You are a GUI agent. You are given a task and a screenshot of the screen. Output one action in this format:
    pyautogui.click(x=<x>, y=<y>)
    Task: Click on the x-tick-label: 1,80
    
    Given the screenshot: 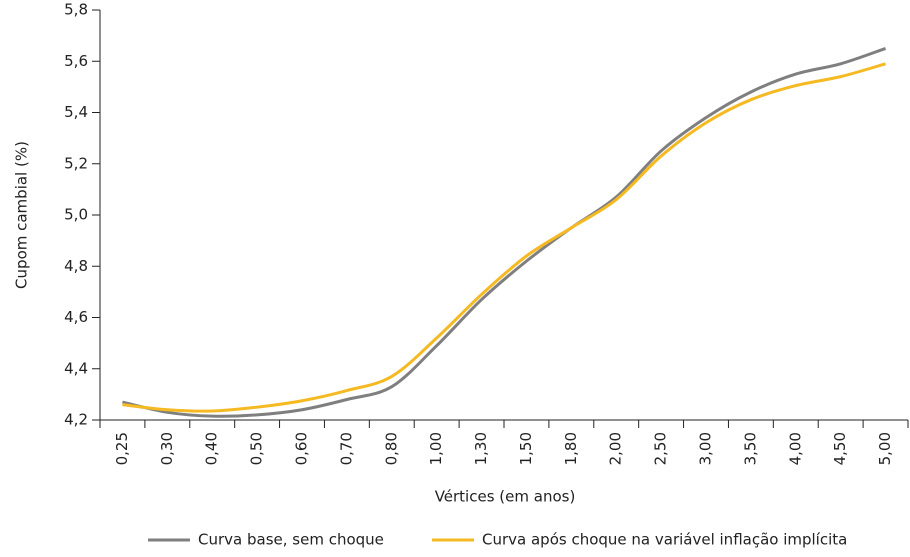 What is the action you would take?
    pyautogui.click(x=571, y=448)
    